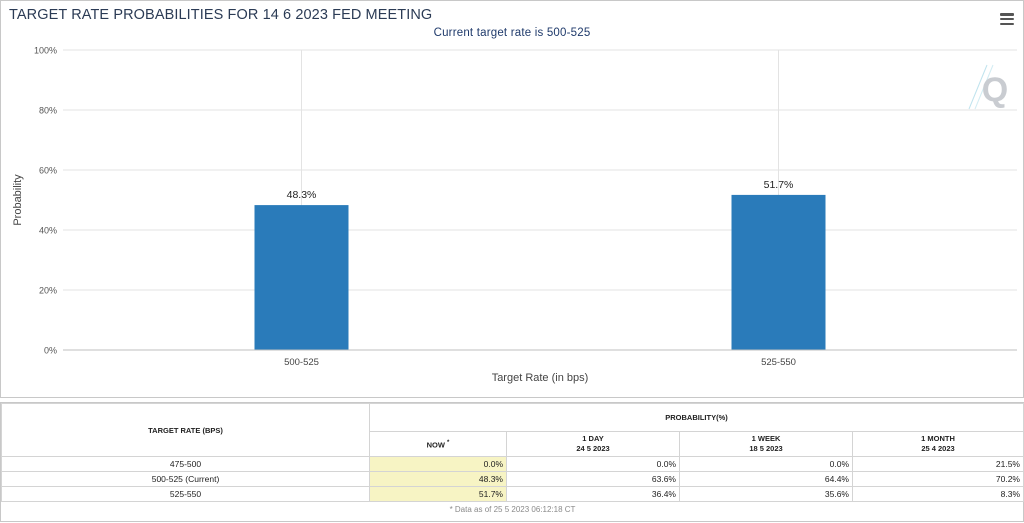  I want to click on y-tick-label: 80%, so click(48, 111).